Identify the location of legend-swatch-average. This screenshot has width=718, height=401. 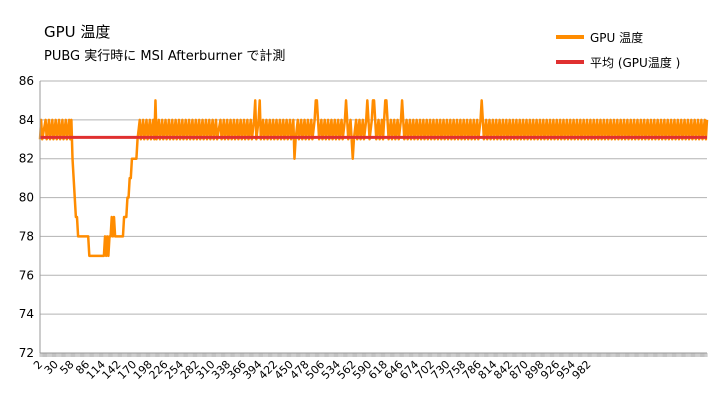
(570, 62).